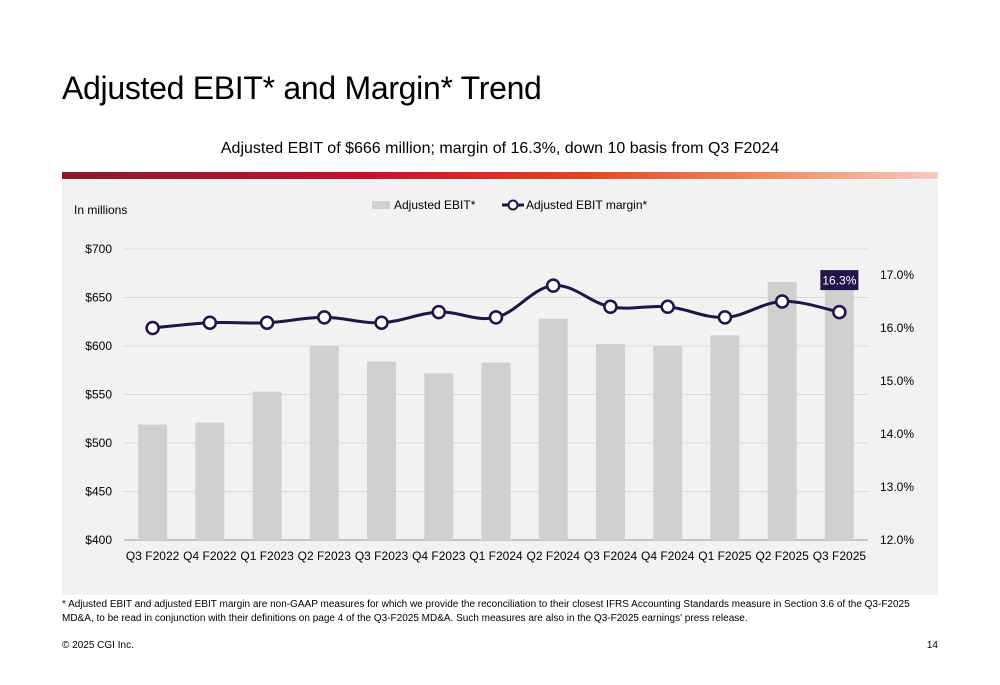 Image resolution: width=1000 pixels, height=685 pixels. What do you see at coordinates (435, 205) in the screenshot?
I see `legend-bar-label: Adjusted EBIT*` at bounding box center [435, 205].